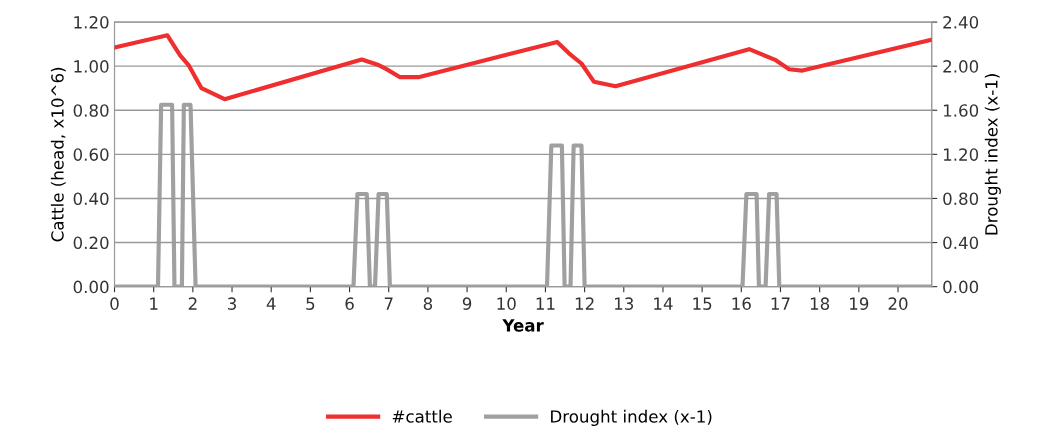 This screenshot has height=441, width=1041. What do you see at coordinates (741, 303) in the screenshot?
I see `x-tick-label: 16` at bounding box center [741, 303].